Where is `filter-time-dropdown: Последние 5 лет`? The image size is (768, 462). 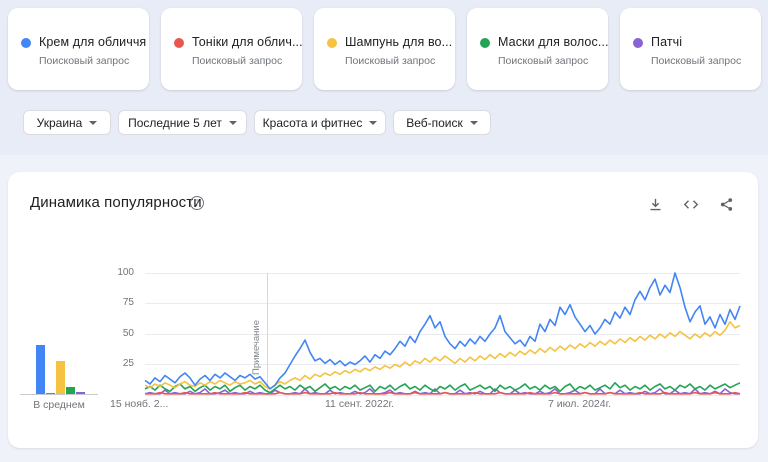
filter-time-dropdown: Последние 5 лет is located at coordinates (182, 122).